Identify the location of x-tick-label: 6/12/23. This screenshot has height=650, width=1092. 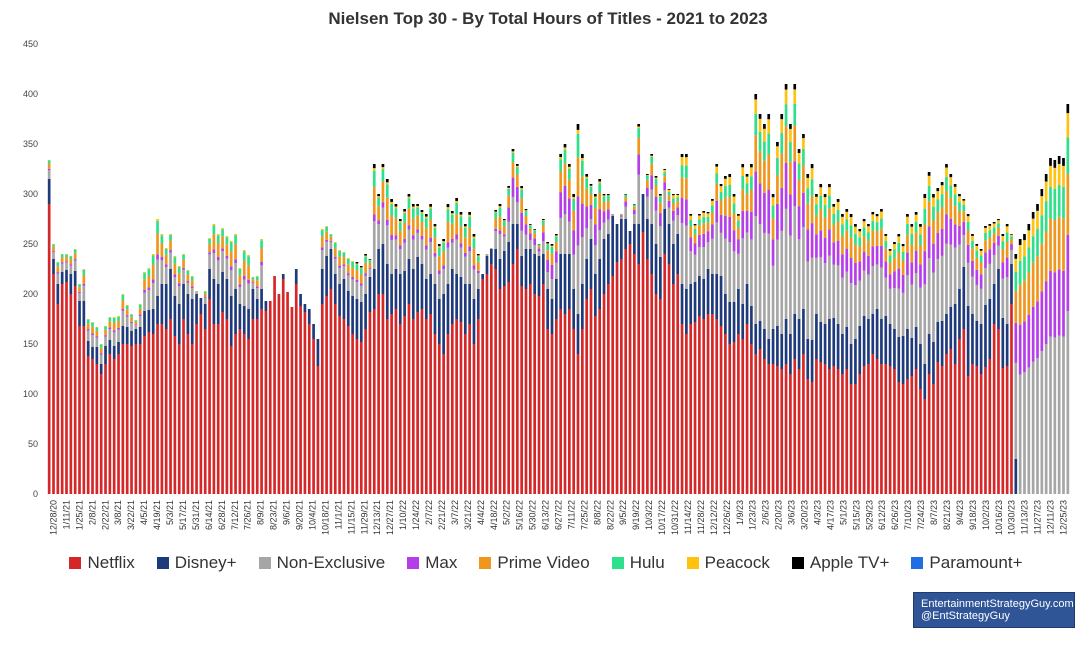
(882, 515).